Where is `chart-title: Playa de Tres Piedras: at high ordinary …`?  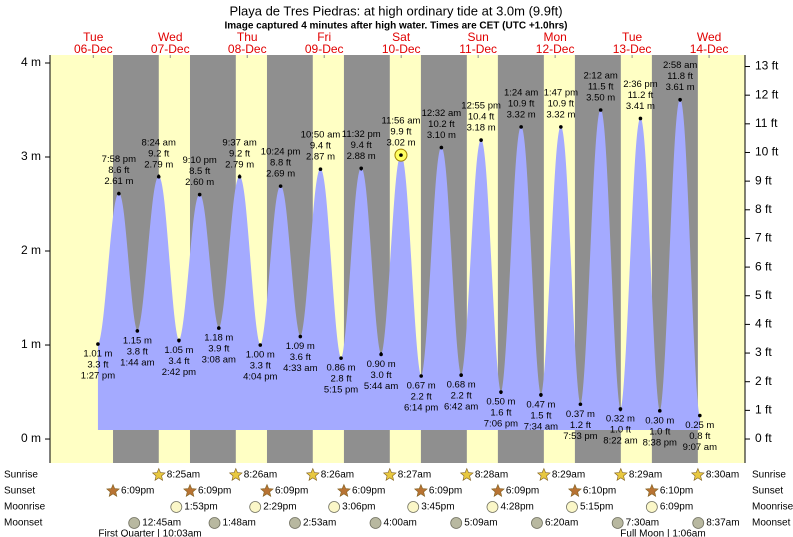
chart-title: Playa de Tres Piedras: at high ordinary … is located at coordinates (395, 10).